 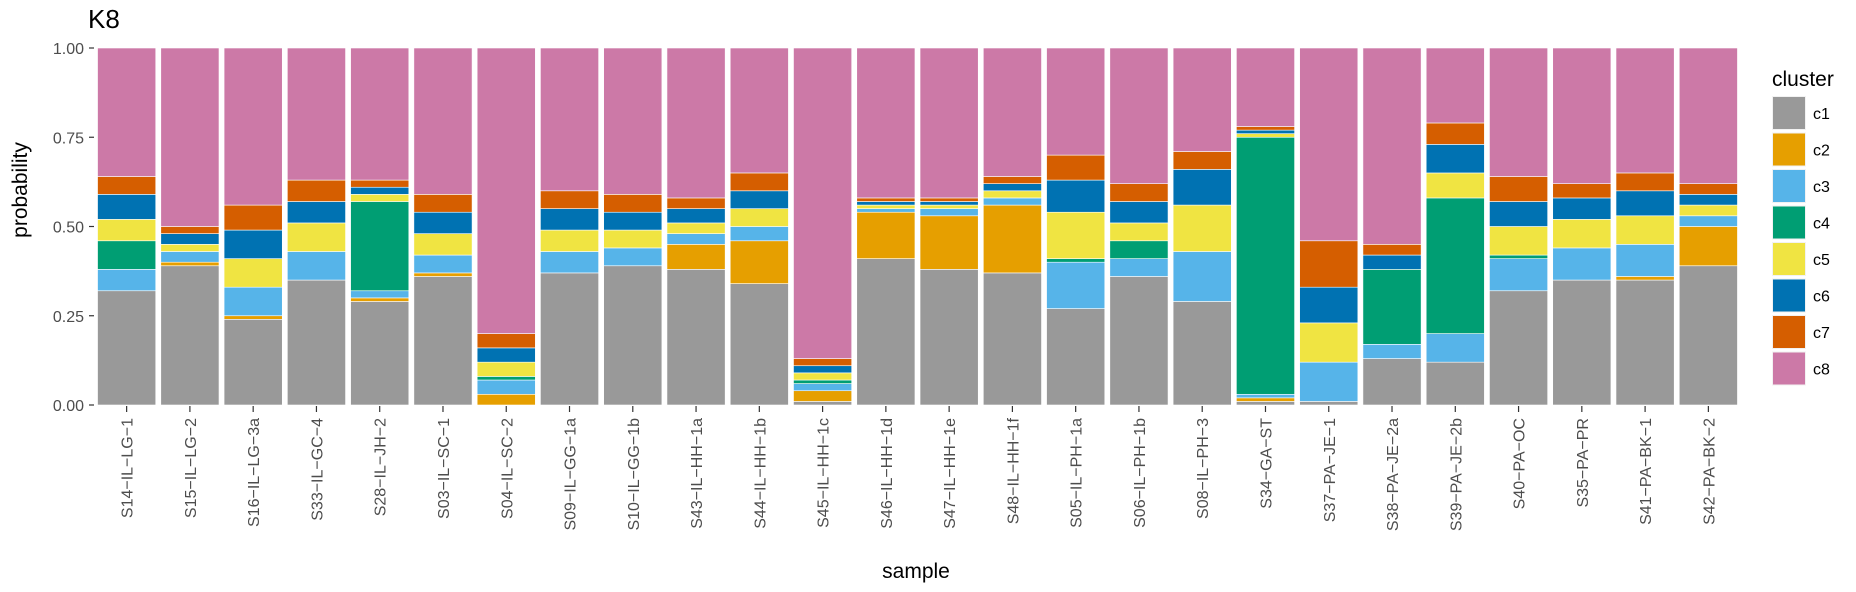 I want to click on x-tick-label: S04−IL−SC−2, so click(x=507, y=468).